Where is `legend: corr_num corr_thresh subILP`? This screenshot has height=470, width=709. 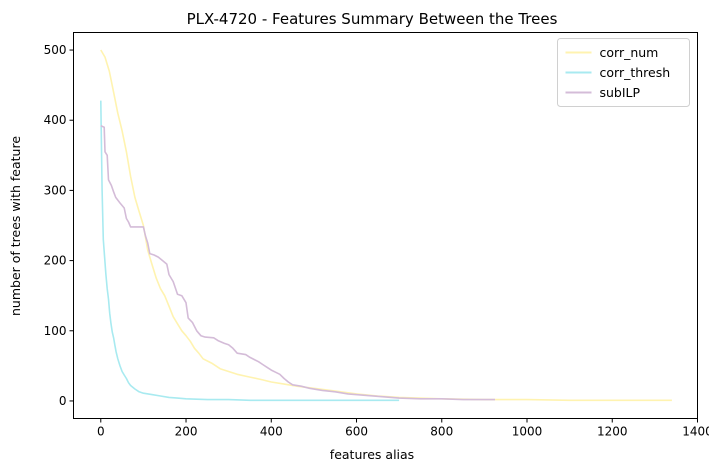
legend: corr_num corr_thresh subILP is located at coordinates (623, 72).